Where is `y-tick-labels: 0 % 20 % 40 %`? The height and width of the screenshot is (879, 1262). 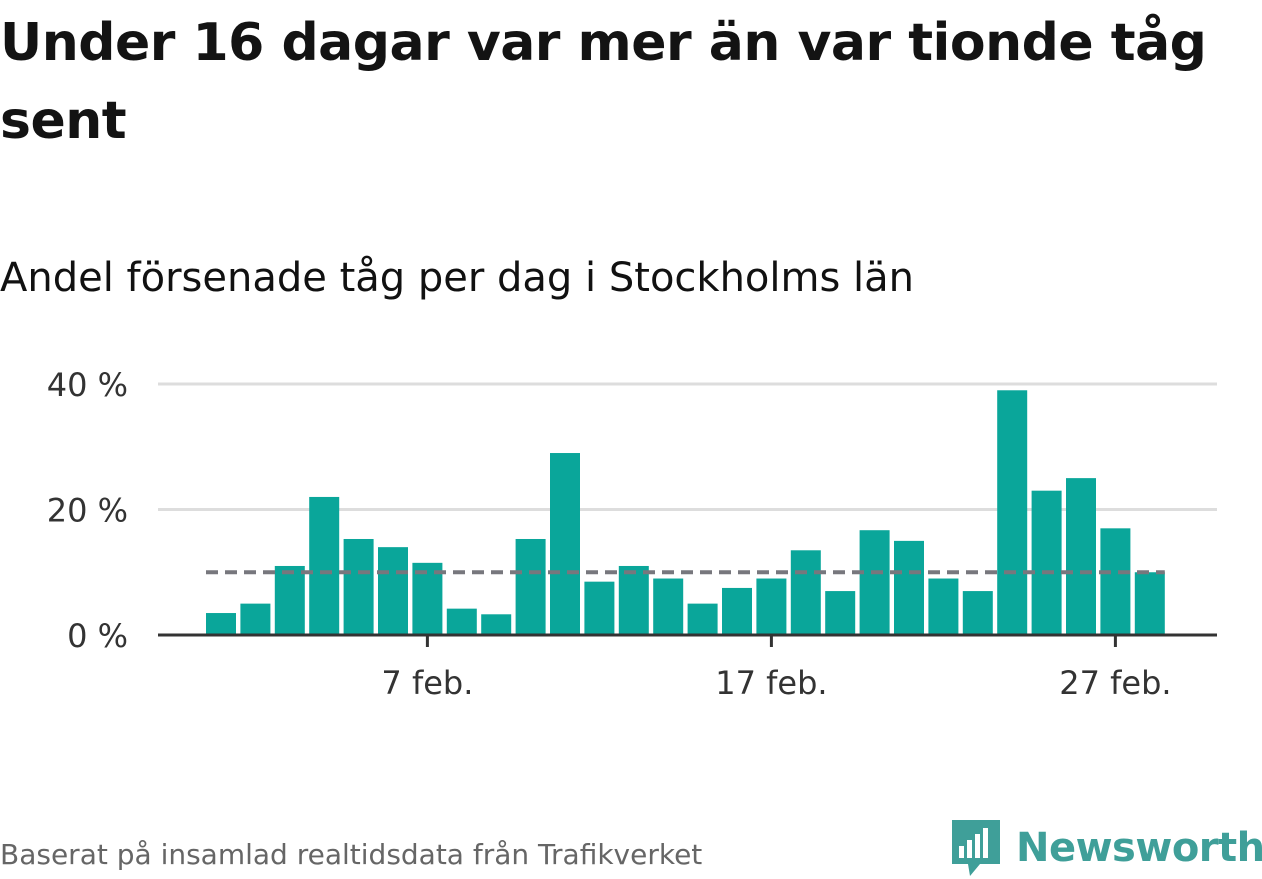 y-tick-labels: 0 % 20 % 40 % is located at coordinates (87, 510).